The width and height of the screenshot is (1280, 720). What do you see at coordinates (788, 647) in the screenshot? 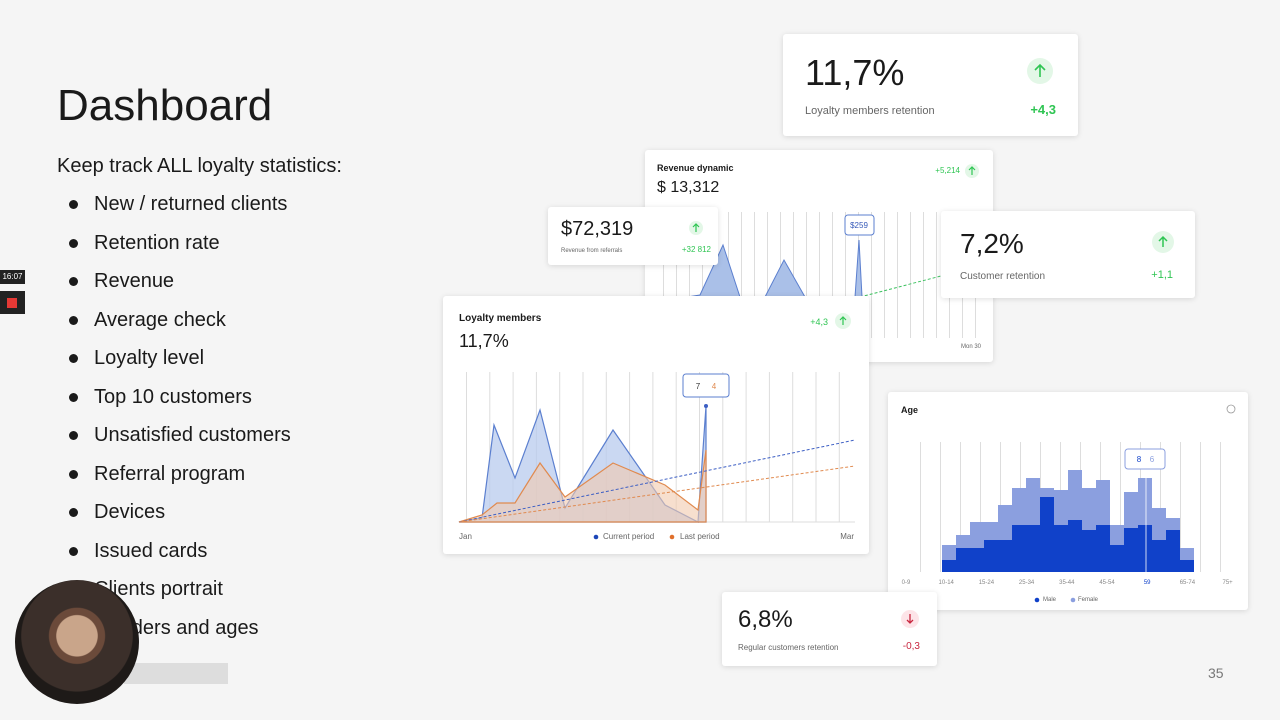
I see `metric-label: Regular customers retention` at bounding box center [788, 647].